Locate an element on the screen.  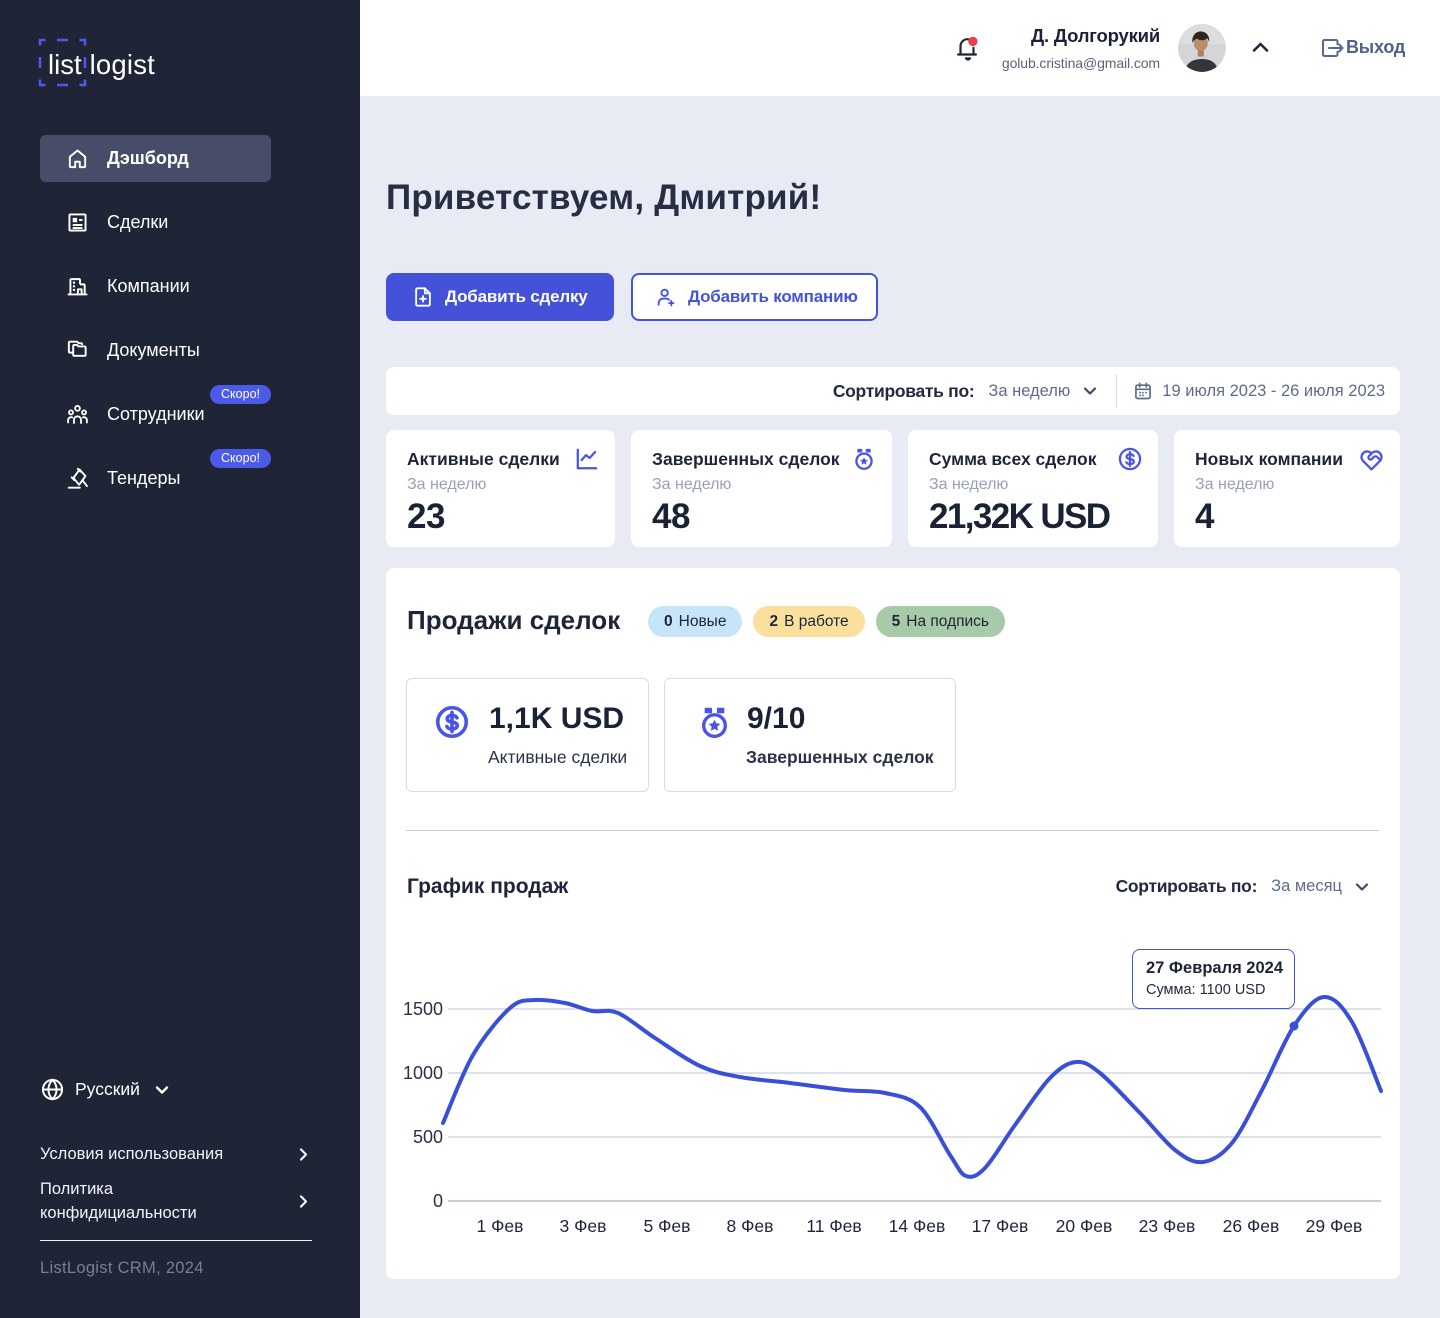
svg-text: 500 is located at coordinates (428, 1137).